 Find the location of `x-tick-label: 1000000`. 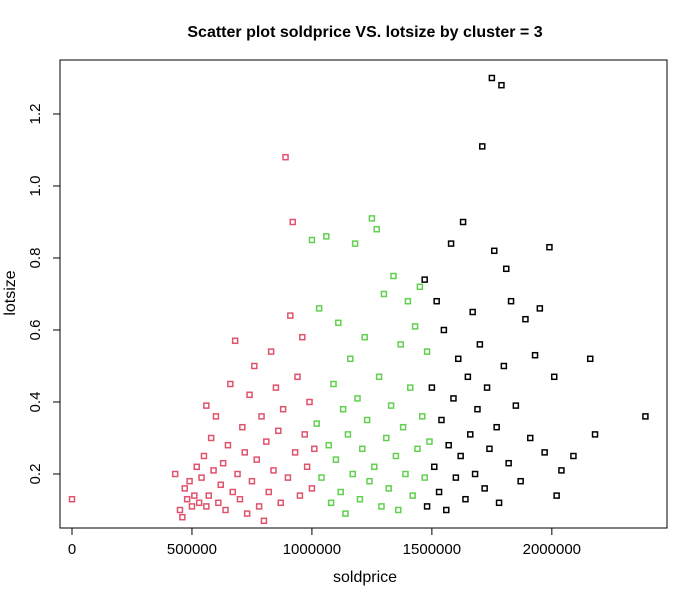

x-tick-label: 1000000 is located at coordinates (312, 549).